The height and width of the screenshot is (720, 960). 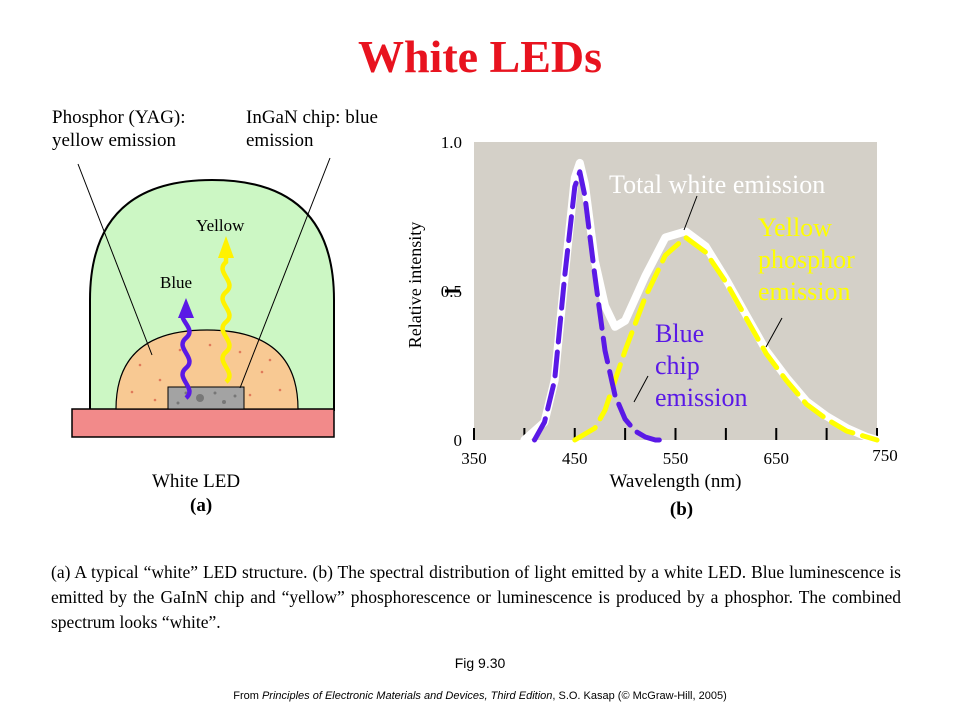 What do you see at coordinates (679, 333) in the screenshot?
I see `blue-emission-label: Blue` at bounding box center [679, 333].